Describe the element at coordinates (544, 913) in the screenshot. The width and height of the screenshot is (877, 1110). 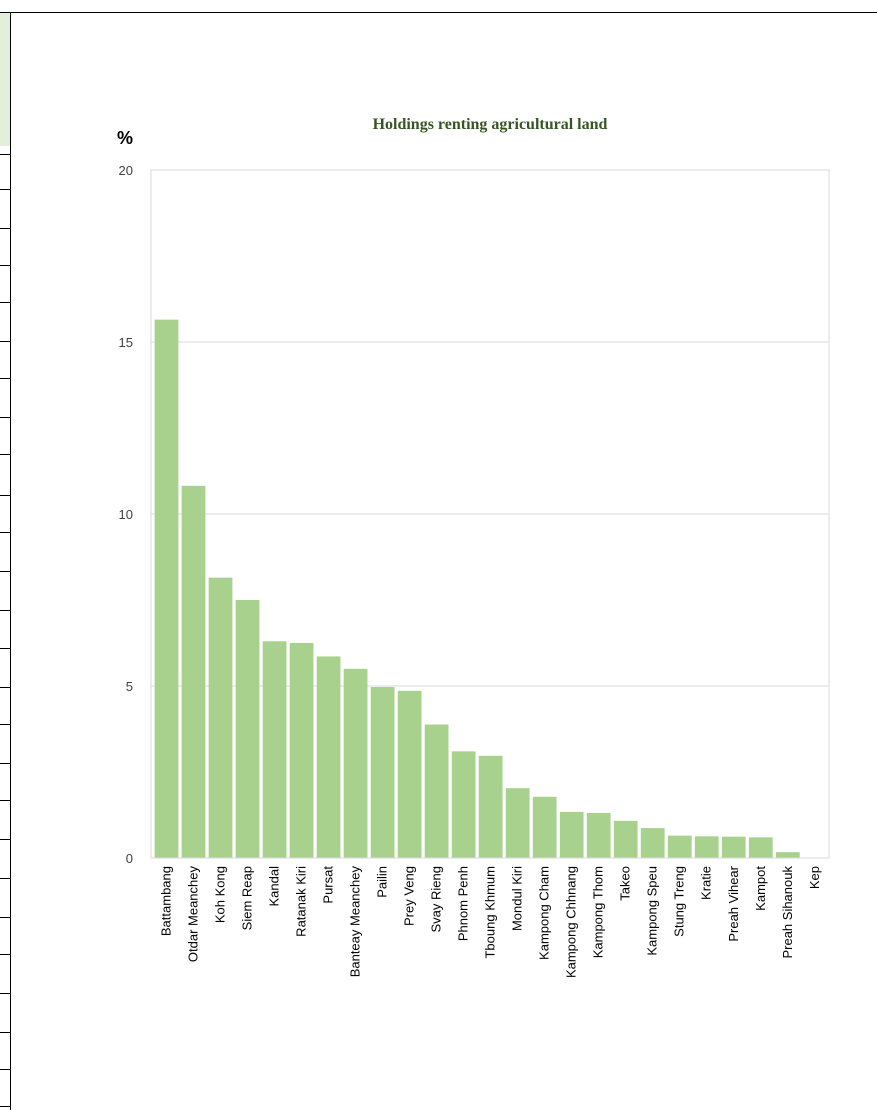
I see `x-category-label: Kampong Cham` at that location.